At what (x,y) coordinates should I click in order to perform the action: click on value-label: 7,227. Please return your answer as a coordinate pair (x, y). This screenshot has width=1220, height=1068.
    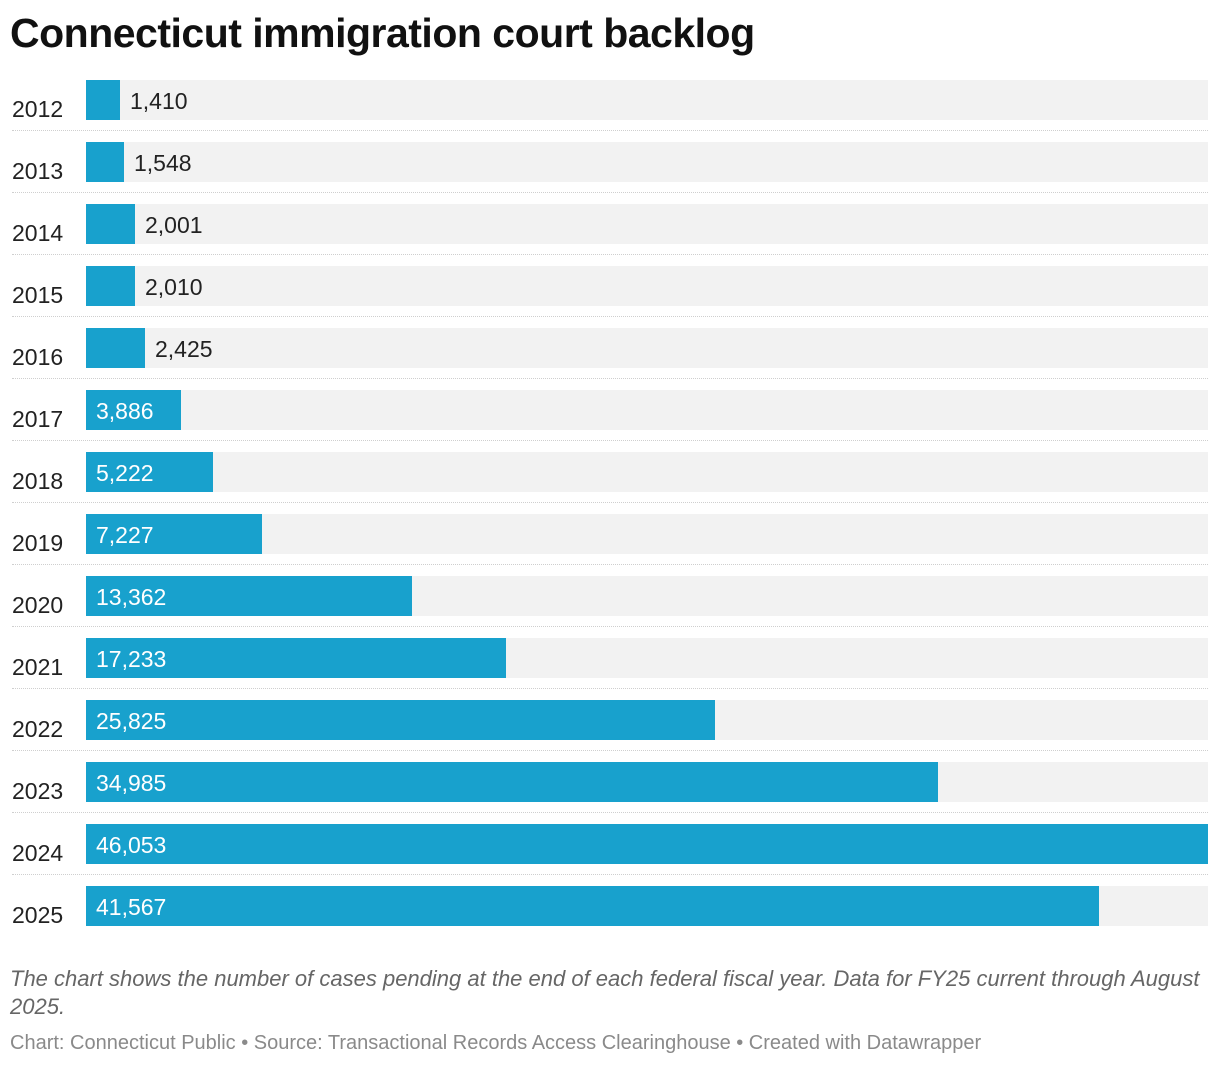
    Looking at the image, I should click on (125, 535).